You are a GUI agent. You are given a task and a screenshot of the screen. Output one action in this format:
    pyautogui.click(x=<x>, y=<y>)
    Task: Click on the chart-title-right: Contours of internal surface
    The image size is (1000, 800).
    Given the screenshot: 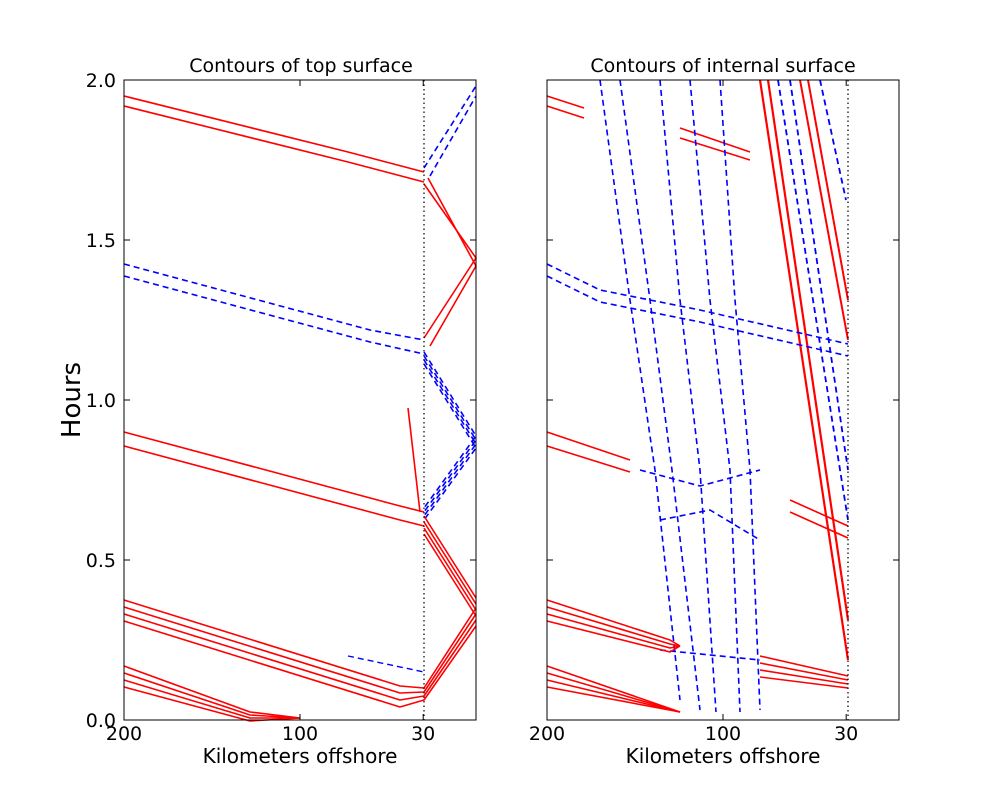 What is the action you would take?
    pyautogui.click(x=722, y=66)
    